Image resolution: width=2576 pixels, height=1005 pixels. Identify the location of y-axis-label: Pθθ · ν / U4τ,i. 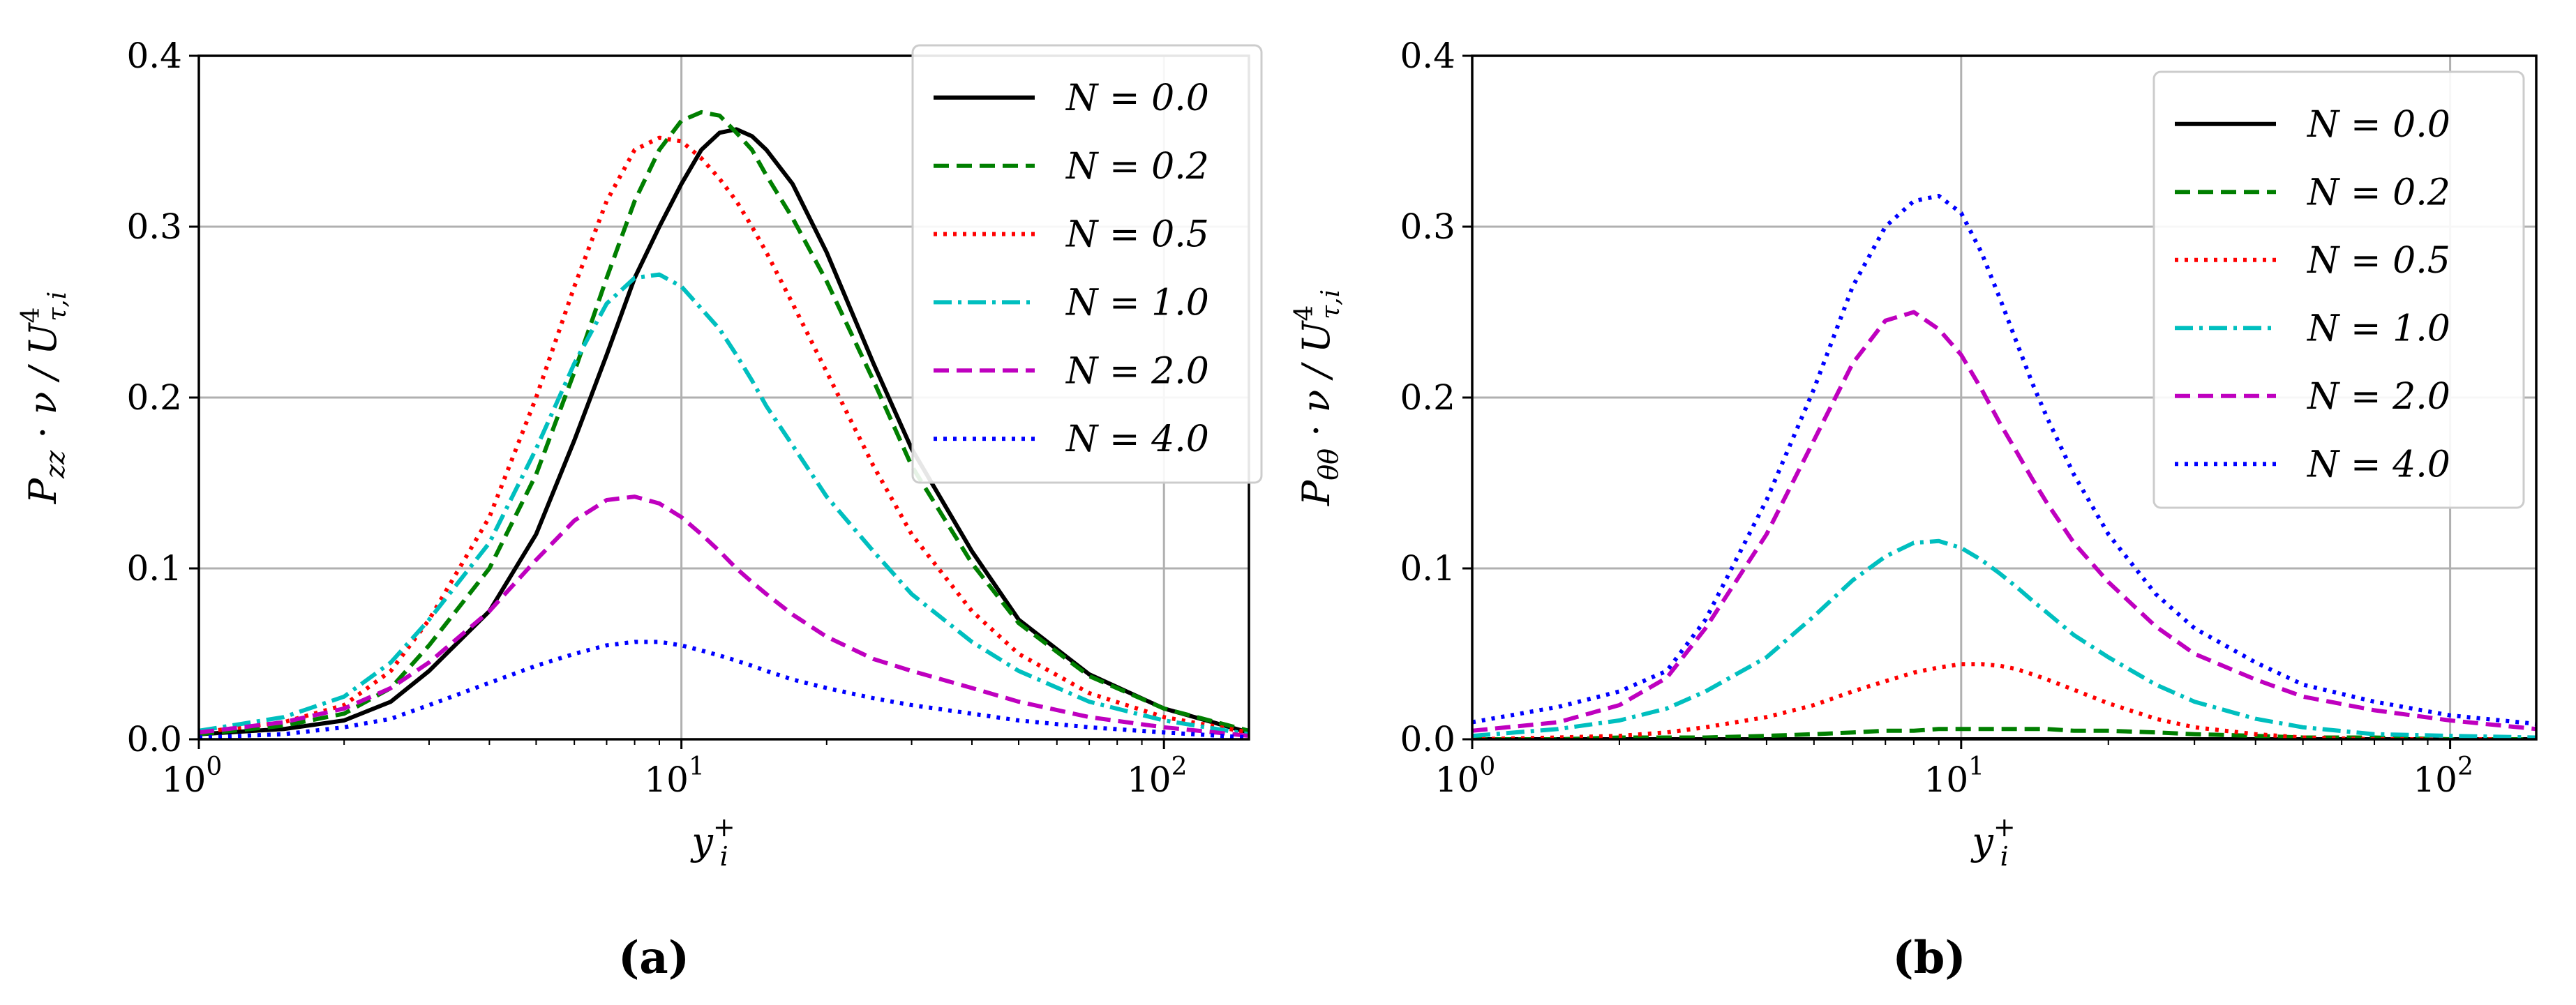
(1317, 397).